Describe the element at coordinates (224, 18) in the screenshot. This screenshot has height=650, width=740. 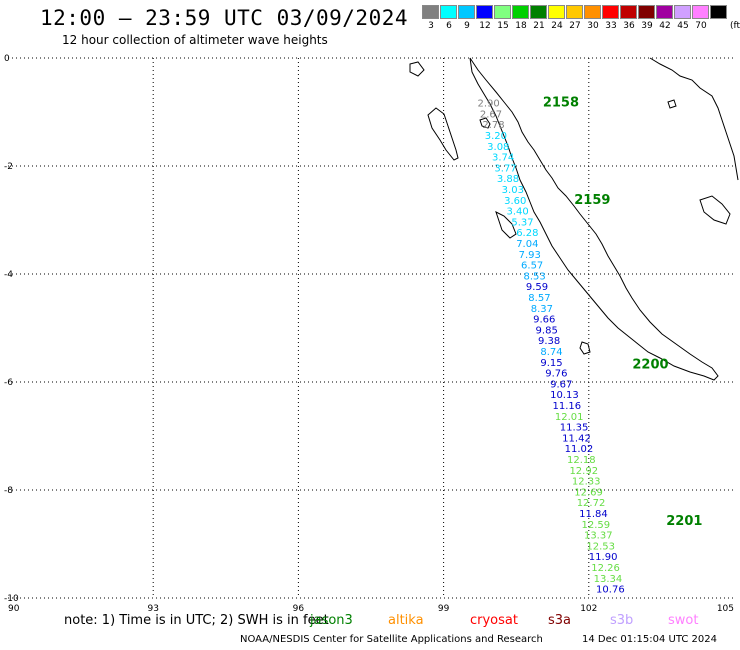
I see `chart-title: 12:00 – 23:59 UTC 03/09/2024` at that location.